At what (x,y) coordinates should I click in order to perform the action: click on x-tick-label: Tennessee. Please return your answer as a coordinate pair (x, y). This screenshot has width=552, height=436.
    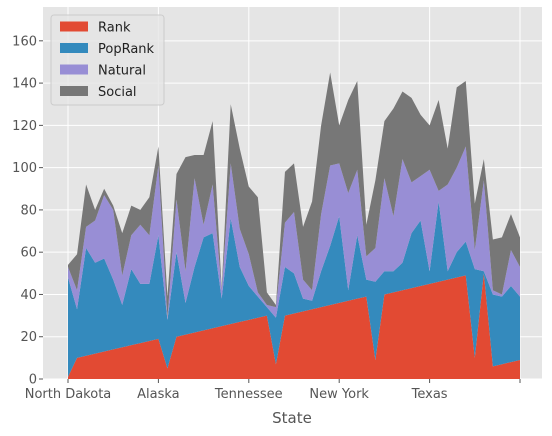
    Looking at the image, I should click on (248, 394).